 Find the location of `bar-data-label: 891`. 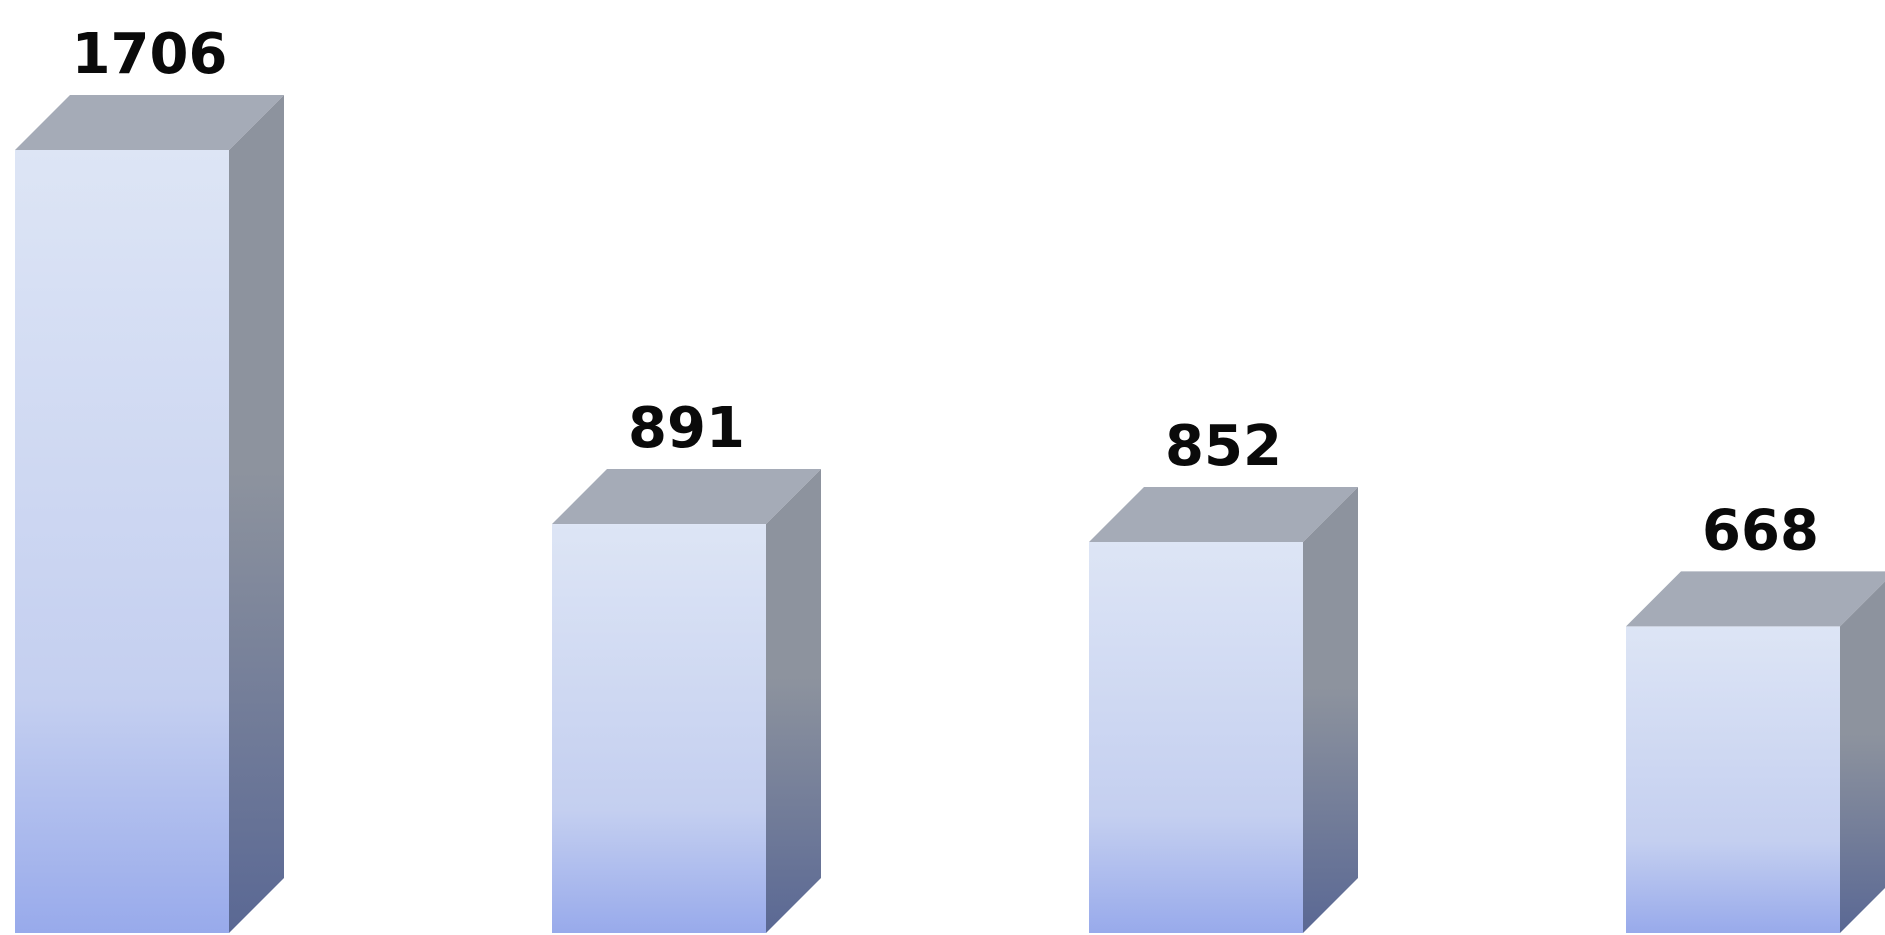

bar-data-label: 891 is located at coordinates (686, 428).